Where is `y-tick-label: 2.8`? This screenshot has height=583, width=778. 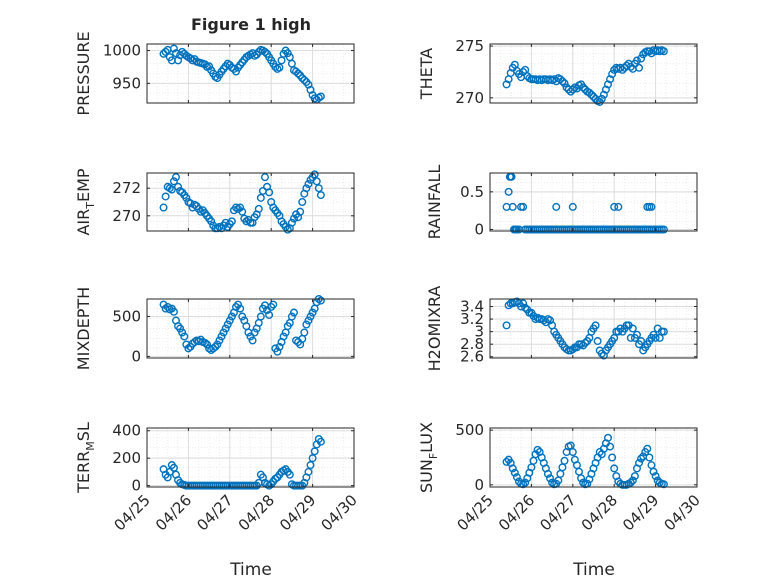
y-tick-label: 2.8 is located at coordinates (472, 344).